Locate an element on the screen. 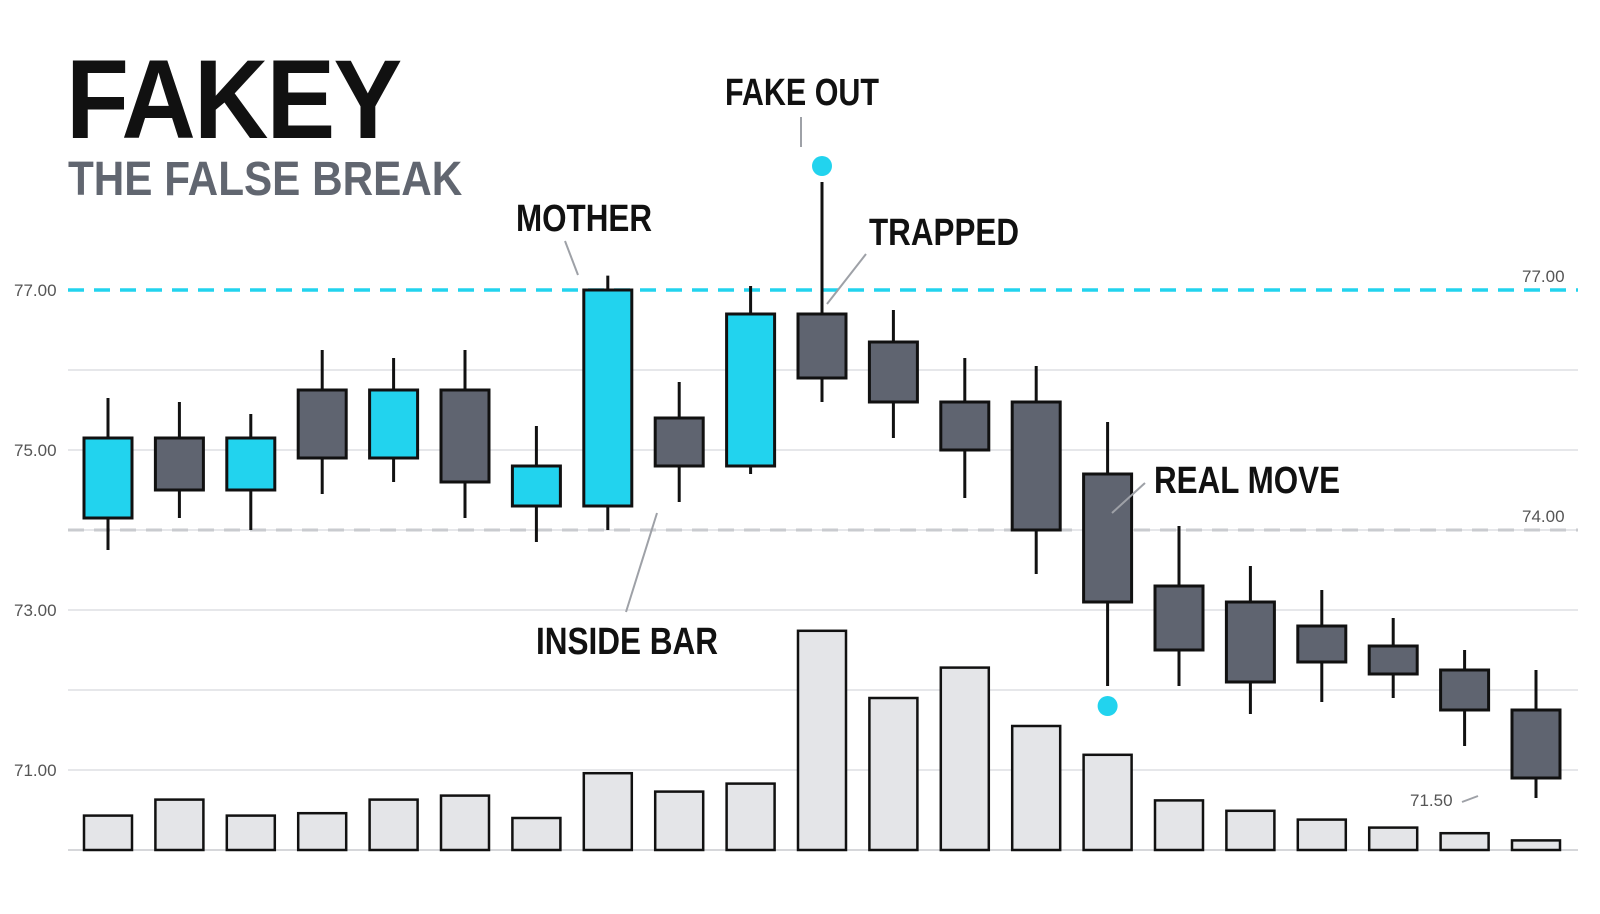 This screenshot has height=914, width=1600. resistance-label: 77.00 is located at coordinates (1543, 276).